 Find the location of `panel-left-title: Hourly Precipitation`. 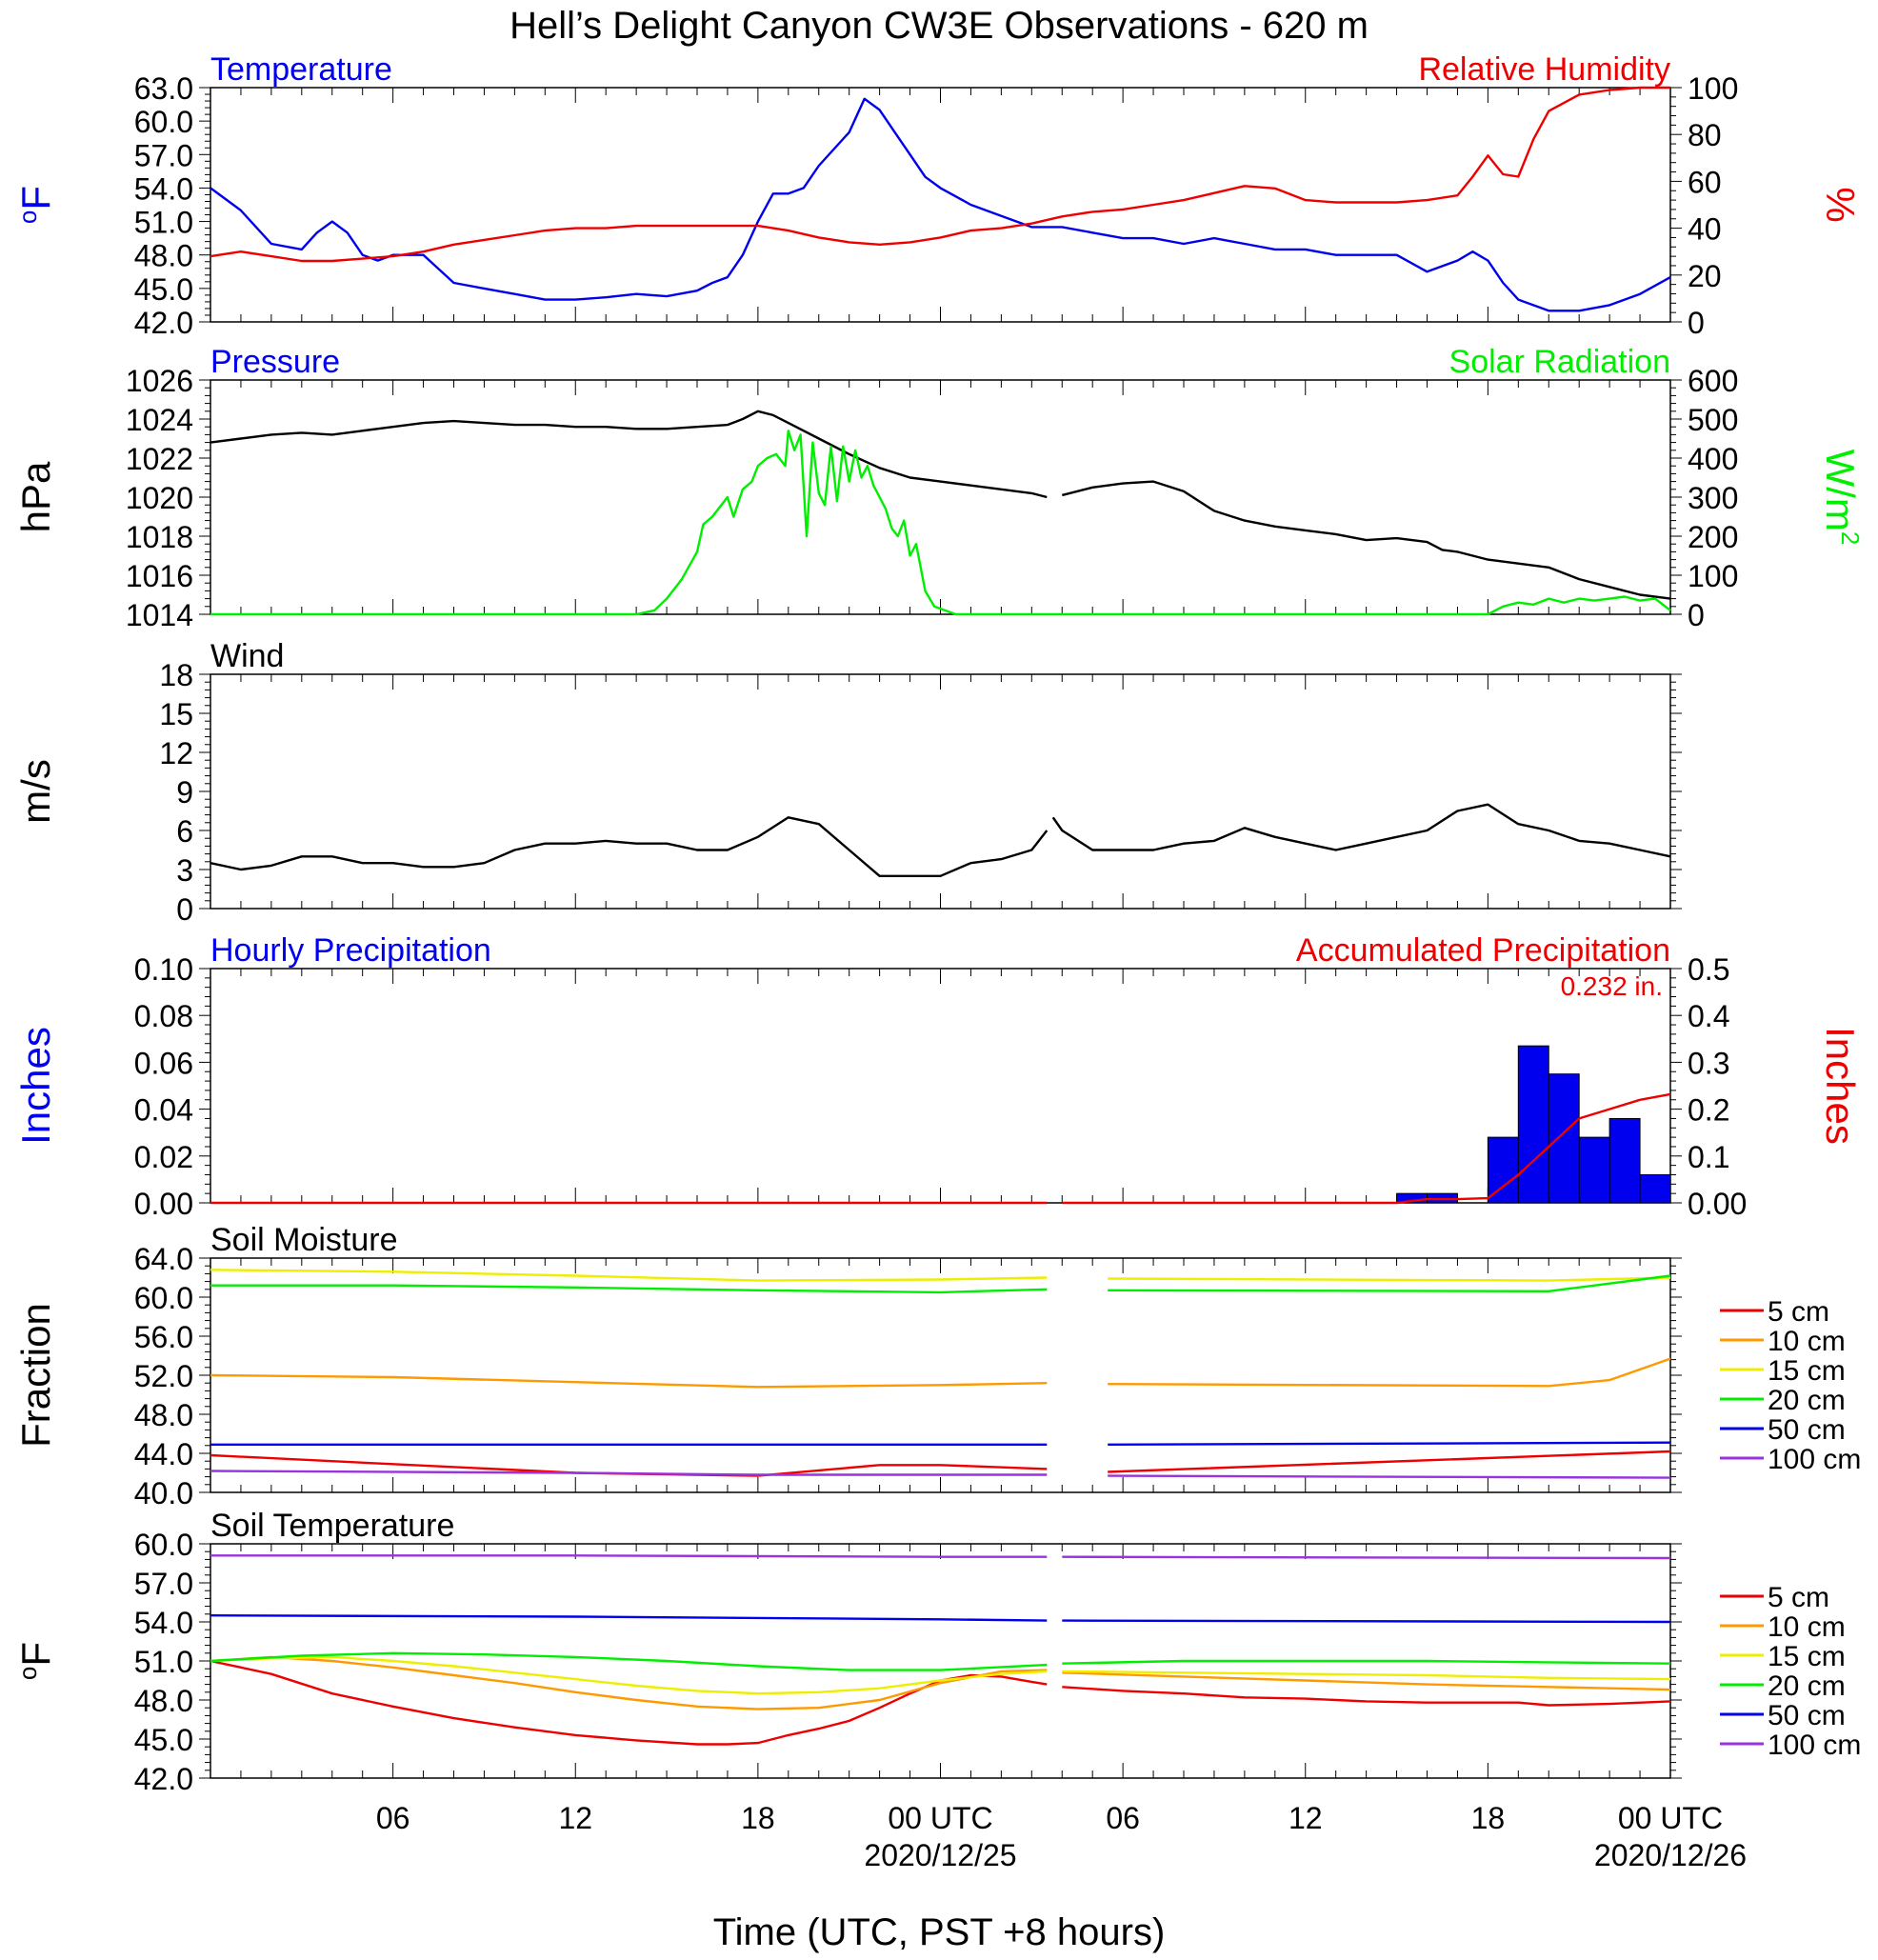

panel-left-title: Hourly Precipitation is located at coordinates (350, 950).